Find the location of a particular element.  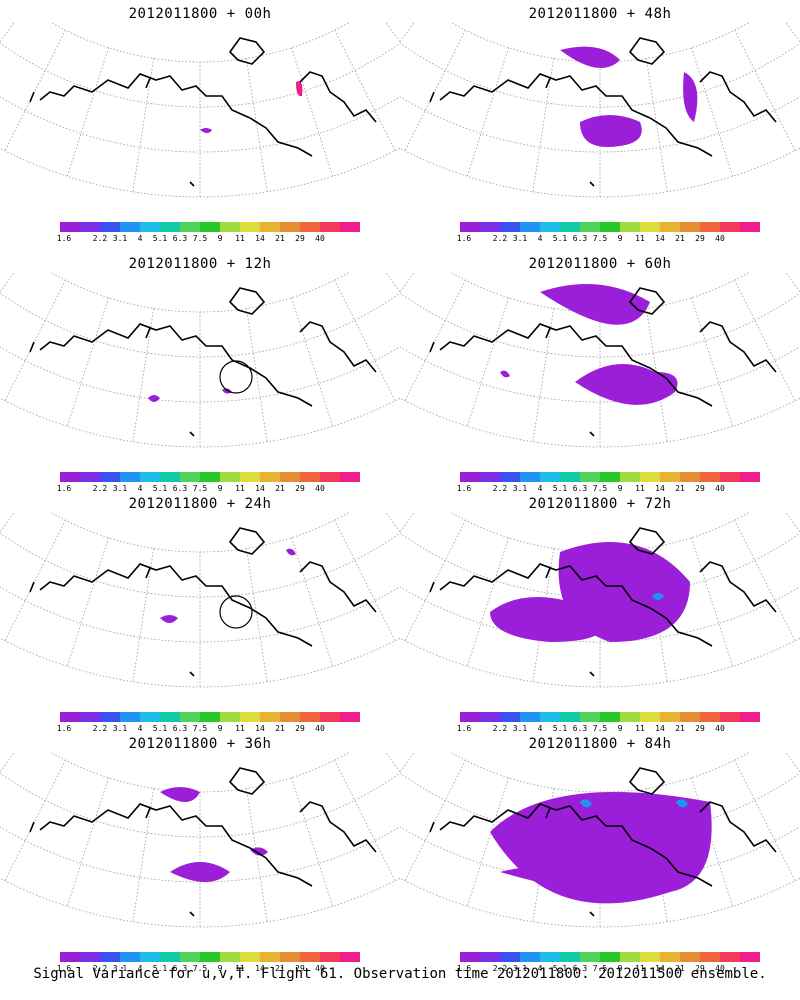

polar-map is located at coordinates (200, 840).